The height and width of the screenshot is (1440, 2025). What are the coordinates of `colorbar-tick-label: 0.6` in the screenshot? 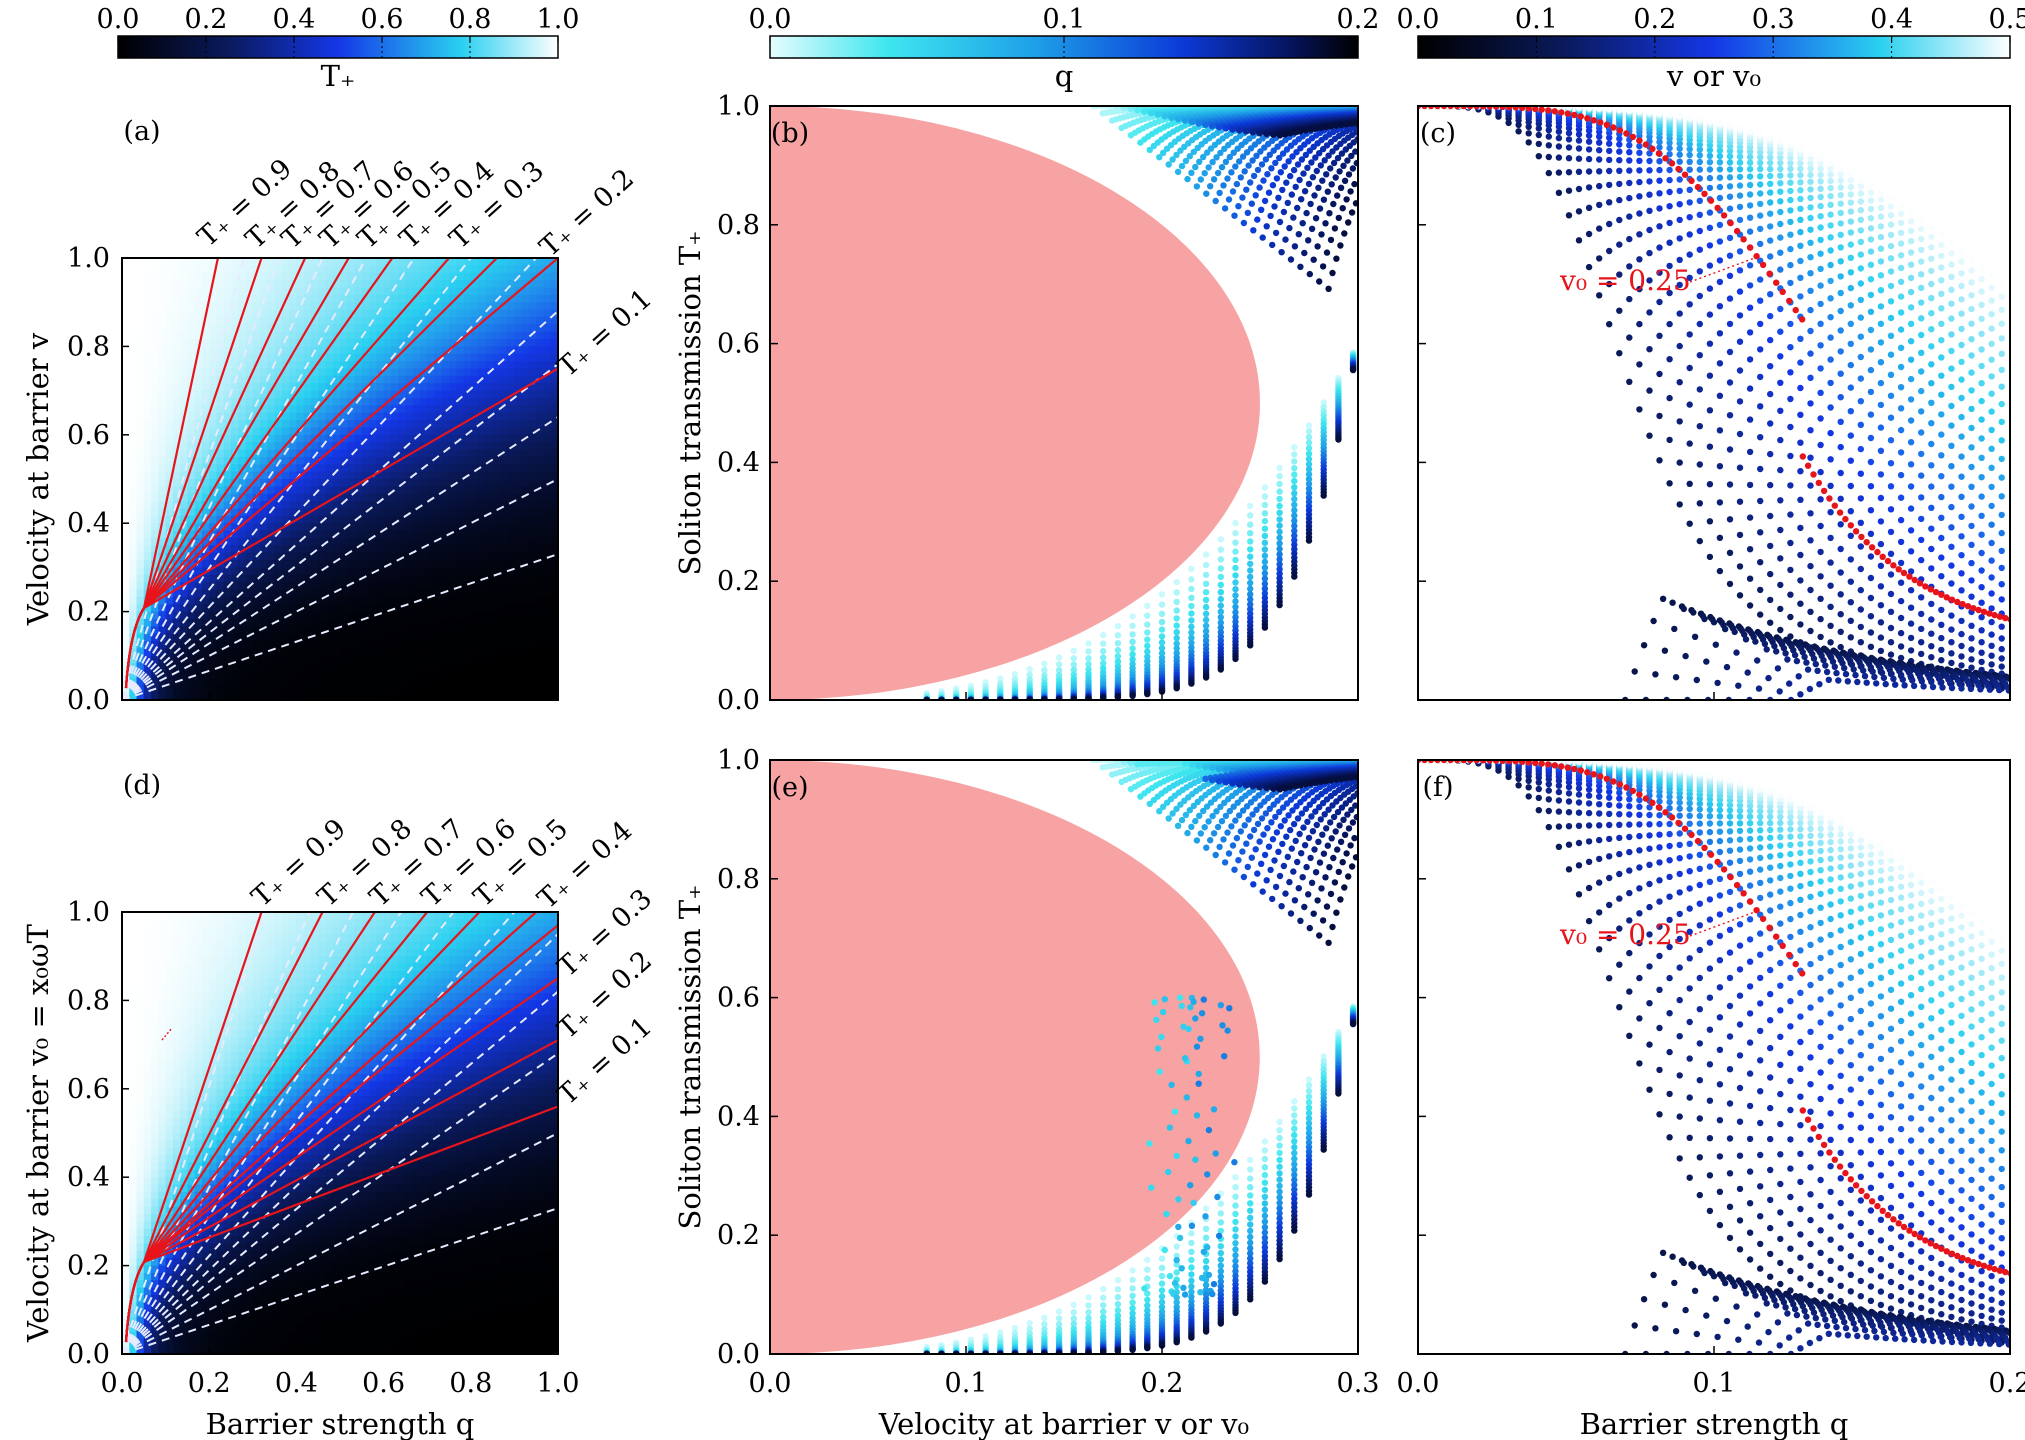 It's located at (382, 19).